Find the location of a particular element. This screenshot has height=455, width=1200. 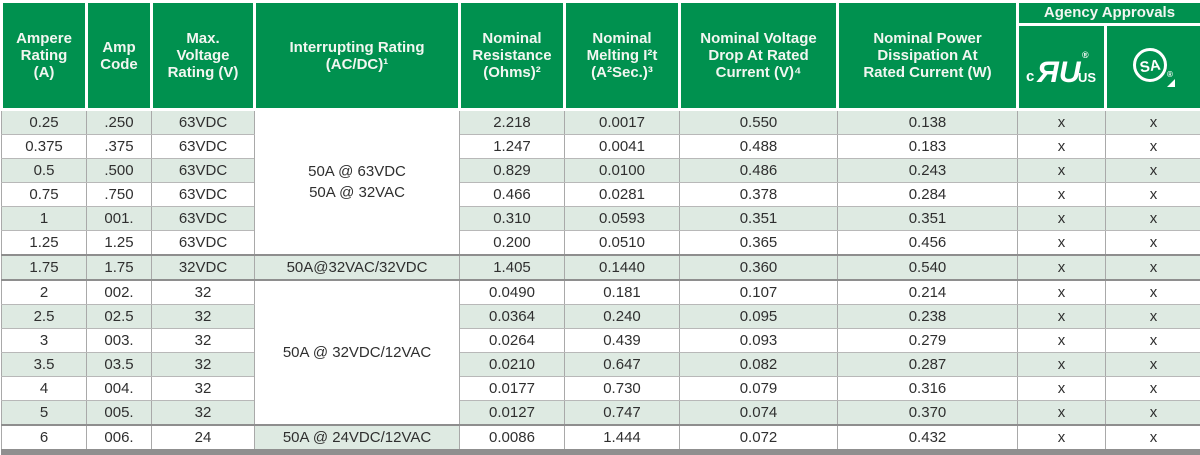

power-cell: 0.370 is located at coordinates (928, 413).